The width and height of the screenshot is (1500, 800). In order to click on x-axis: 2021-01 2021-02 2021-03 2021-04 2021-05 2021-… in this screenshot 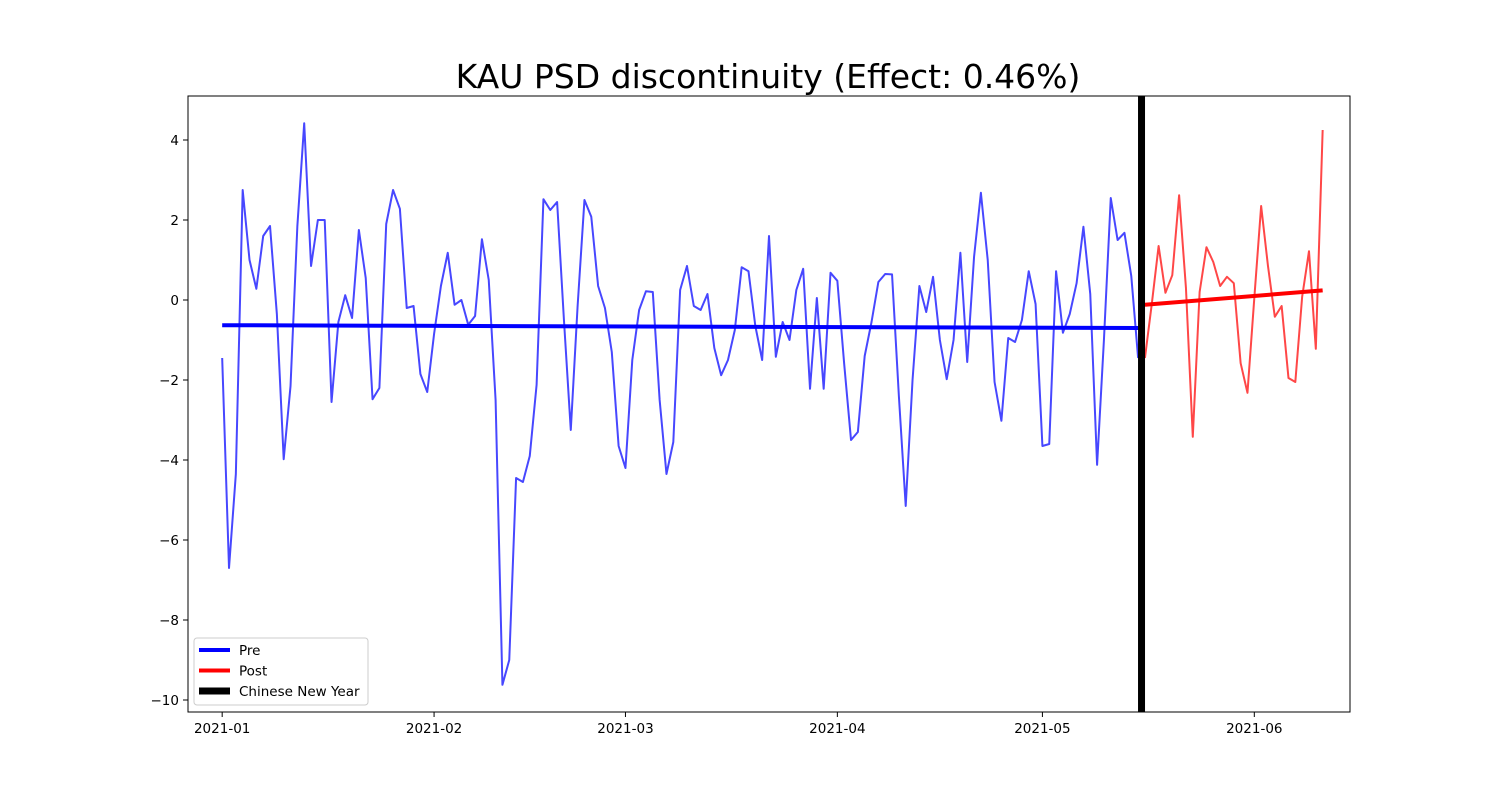, I will do `click(738, 724)`.